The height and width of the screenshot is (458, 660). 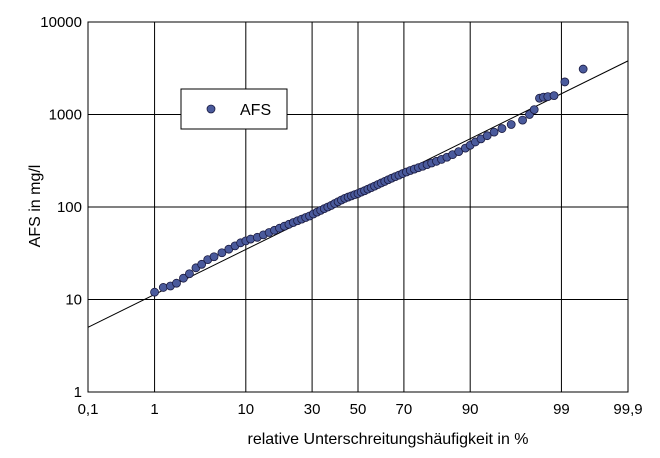 What do you see at coordinates (78, 392) in the screenshot?
I see `y-tick-label: 1` at bounding box center [78, 392].